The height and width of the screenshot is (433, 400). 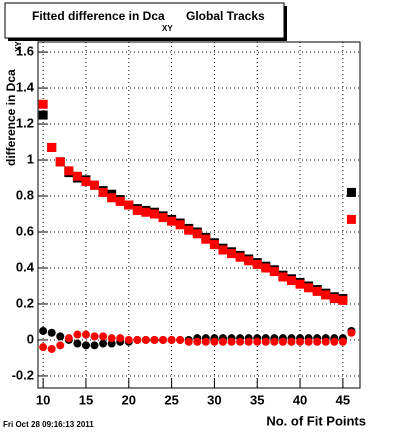 I want to click on x-axis-label: No. of Fit Points, so click(x=316, y=420).